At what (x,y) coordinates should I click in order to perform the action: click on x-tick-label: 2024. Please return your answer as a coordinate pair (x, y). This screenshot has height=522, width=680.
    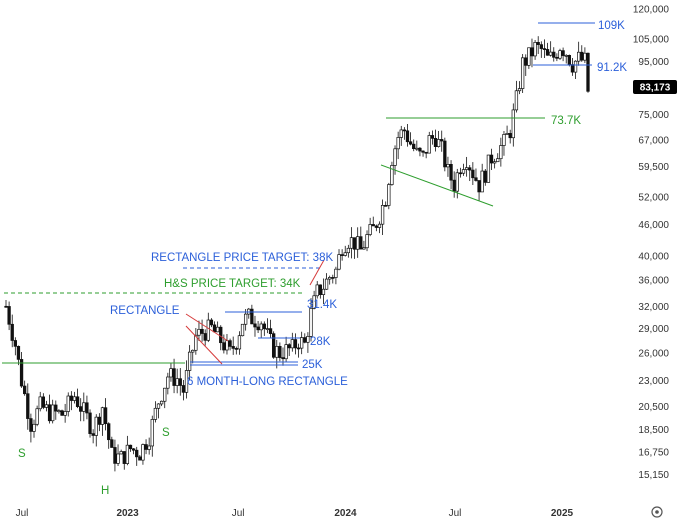
    Looking at the image, I should click on (345, 513).